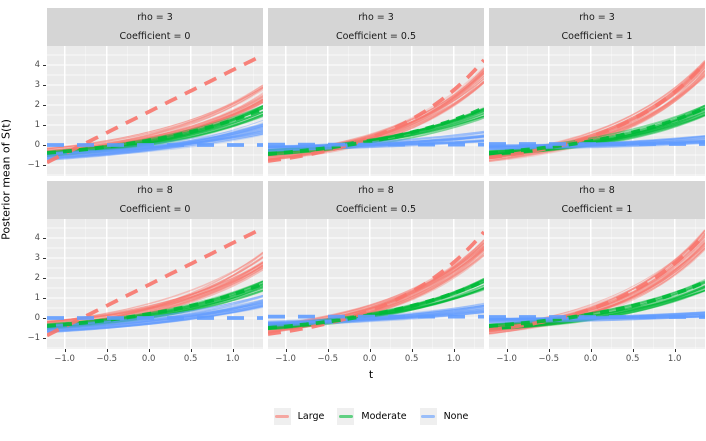 Image resolution: width=706 pixels, height=441 pixels. Describe the element at coordinates (597, 111) in the screenshot. I see `panel-rho3-coef1` at that location.